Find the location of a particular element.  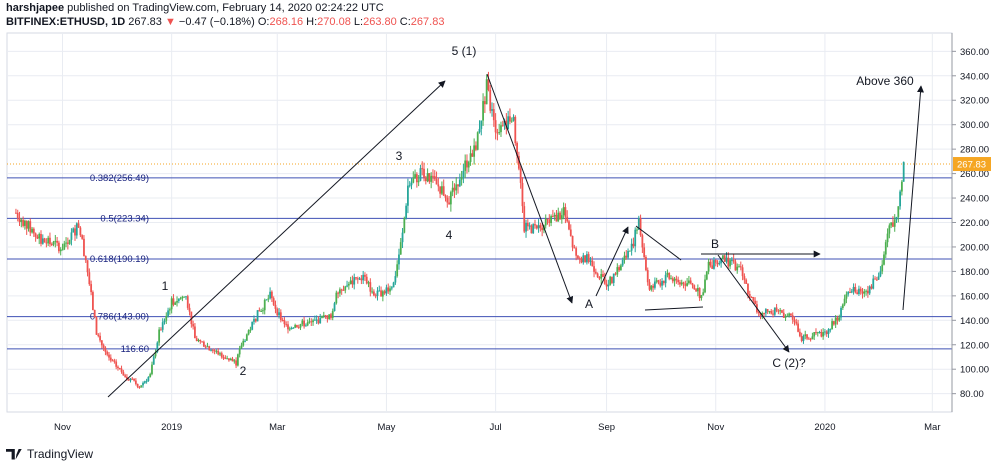

last-price-badge is located at coordinates (972, 164).